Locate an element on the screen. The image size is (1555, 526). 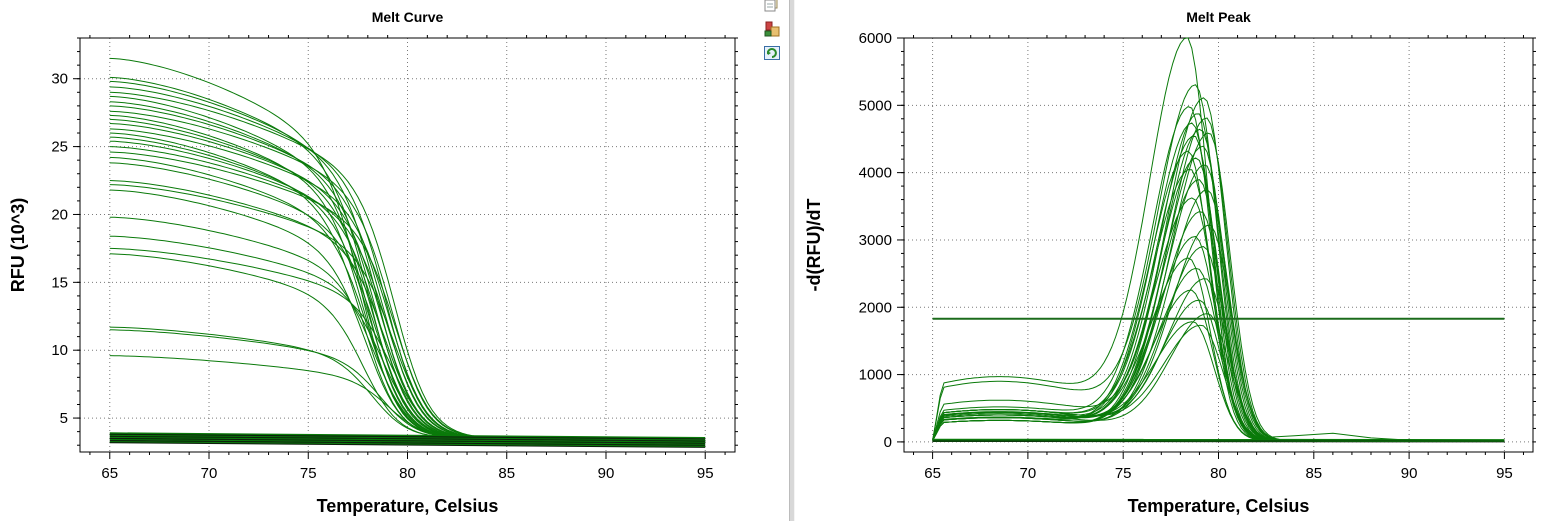
y-axis-label: RFU (10^3) is located at coordinates (18, 245).